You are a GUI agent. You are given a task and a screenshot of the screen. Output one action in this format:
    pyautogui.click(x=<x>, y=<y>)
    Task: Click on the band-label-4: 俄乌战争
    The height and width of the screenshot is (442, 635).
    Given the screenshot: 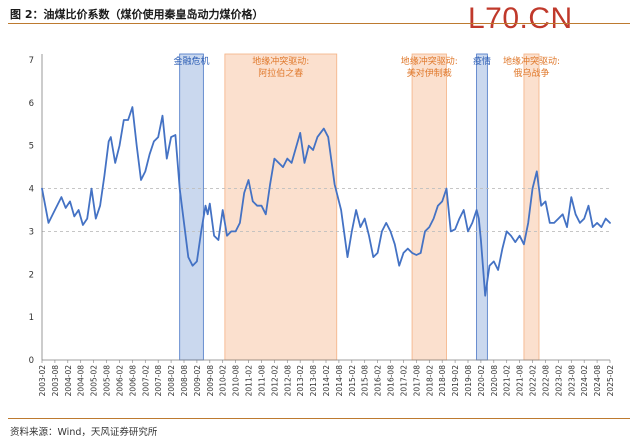 What is the action you would take?
    pyautogui.click(x=531, y=73)
    